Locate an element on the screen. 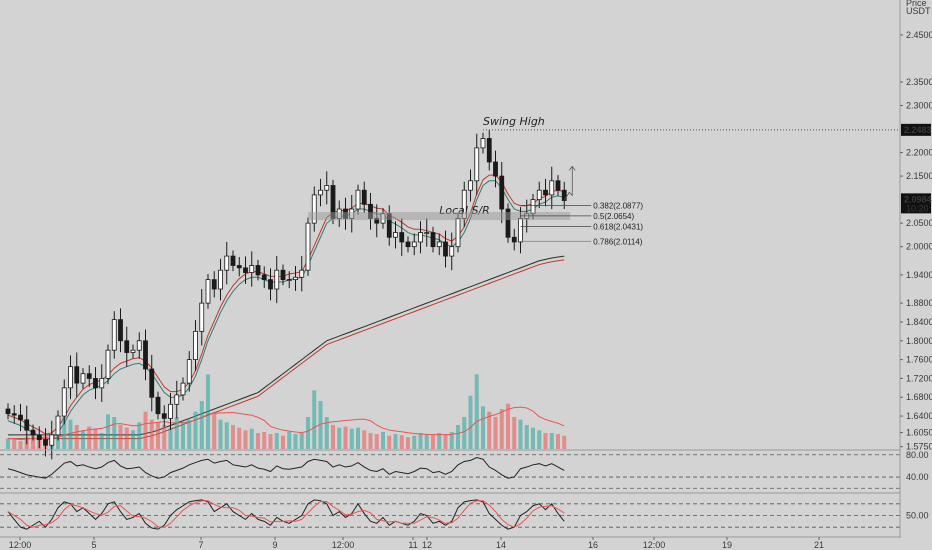  time-tick-label: 9 is located at coordinates (274, 545).